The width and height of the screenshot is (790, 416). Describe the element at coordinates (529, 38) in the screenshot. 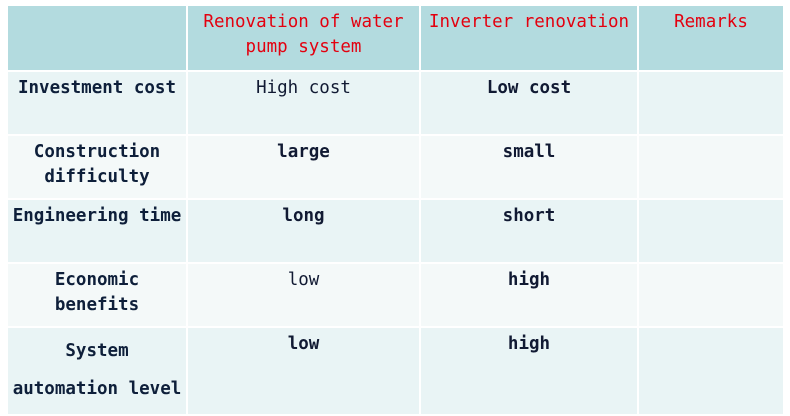

I see `header-inverter: Inverter renovation` at that location.